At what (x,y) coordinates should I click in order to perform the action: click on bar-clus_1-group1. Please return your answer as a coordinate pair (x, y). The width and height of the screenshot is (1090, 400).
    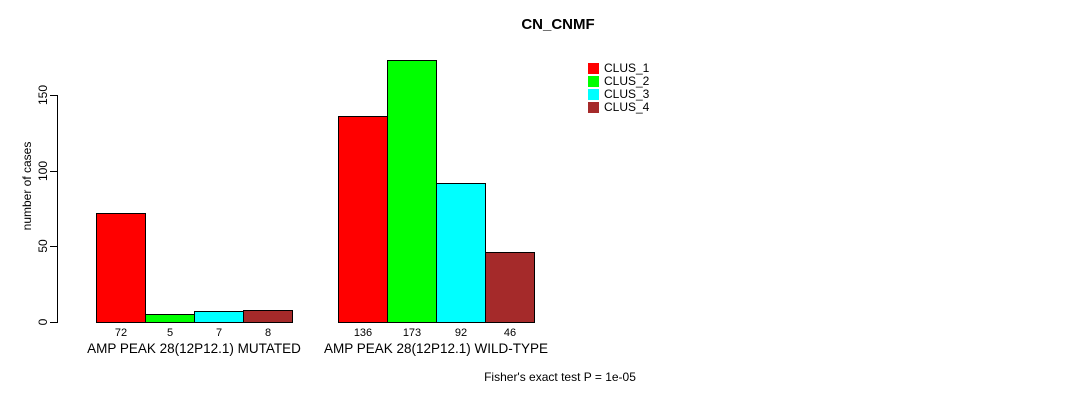
    Looking at the image, I should click on (121, 268).